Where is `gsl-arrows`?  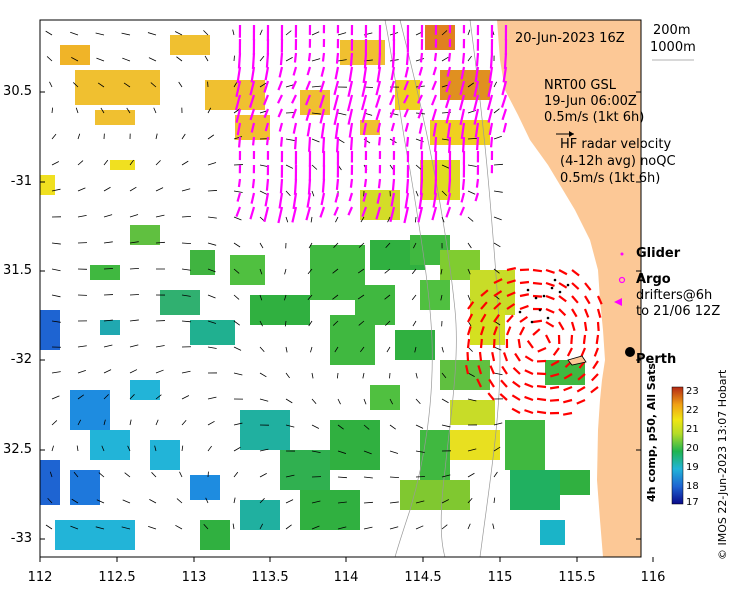 gsl-arrows is located at coordinates (371, 124).